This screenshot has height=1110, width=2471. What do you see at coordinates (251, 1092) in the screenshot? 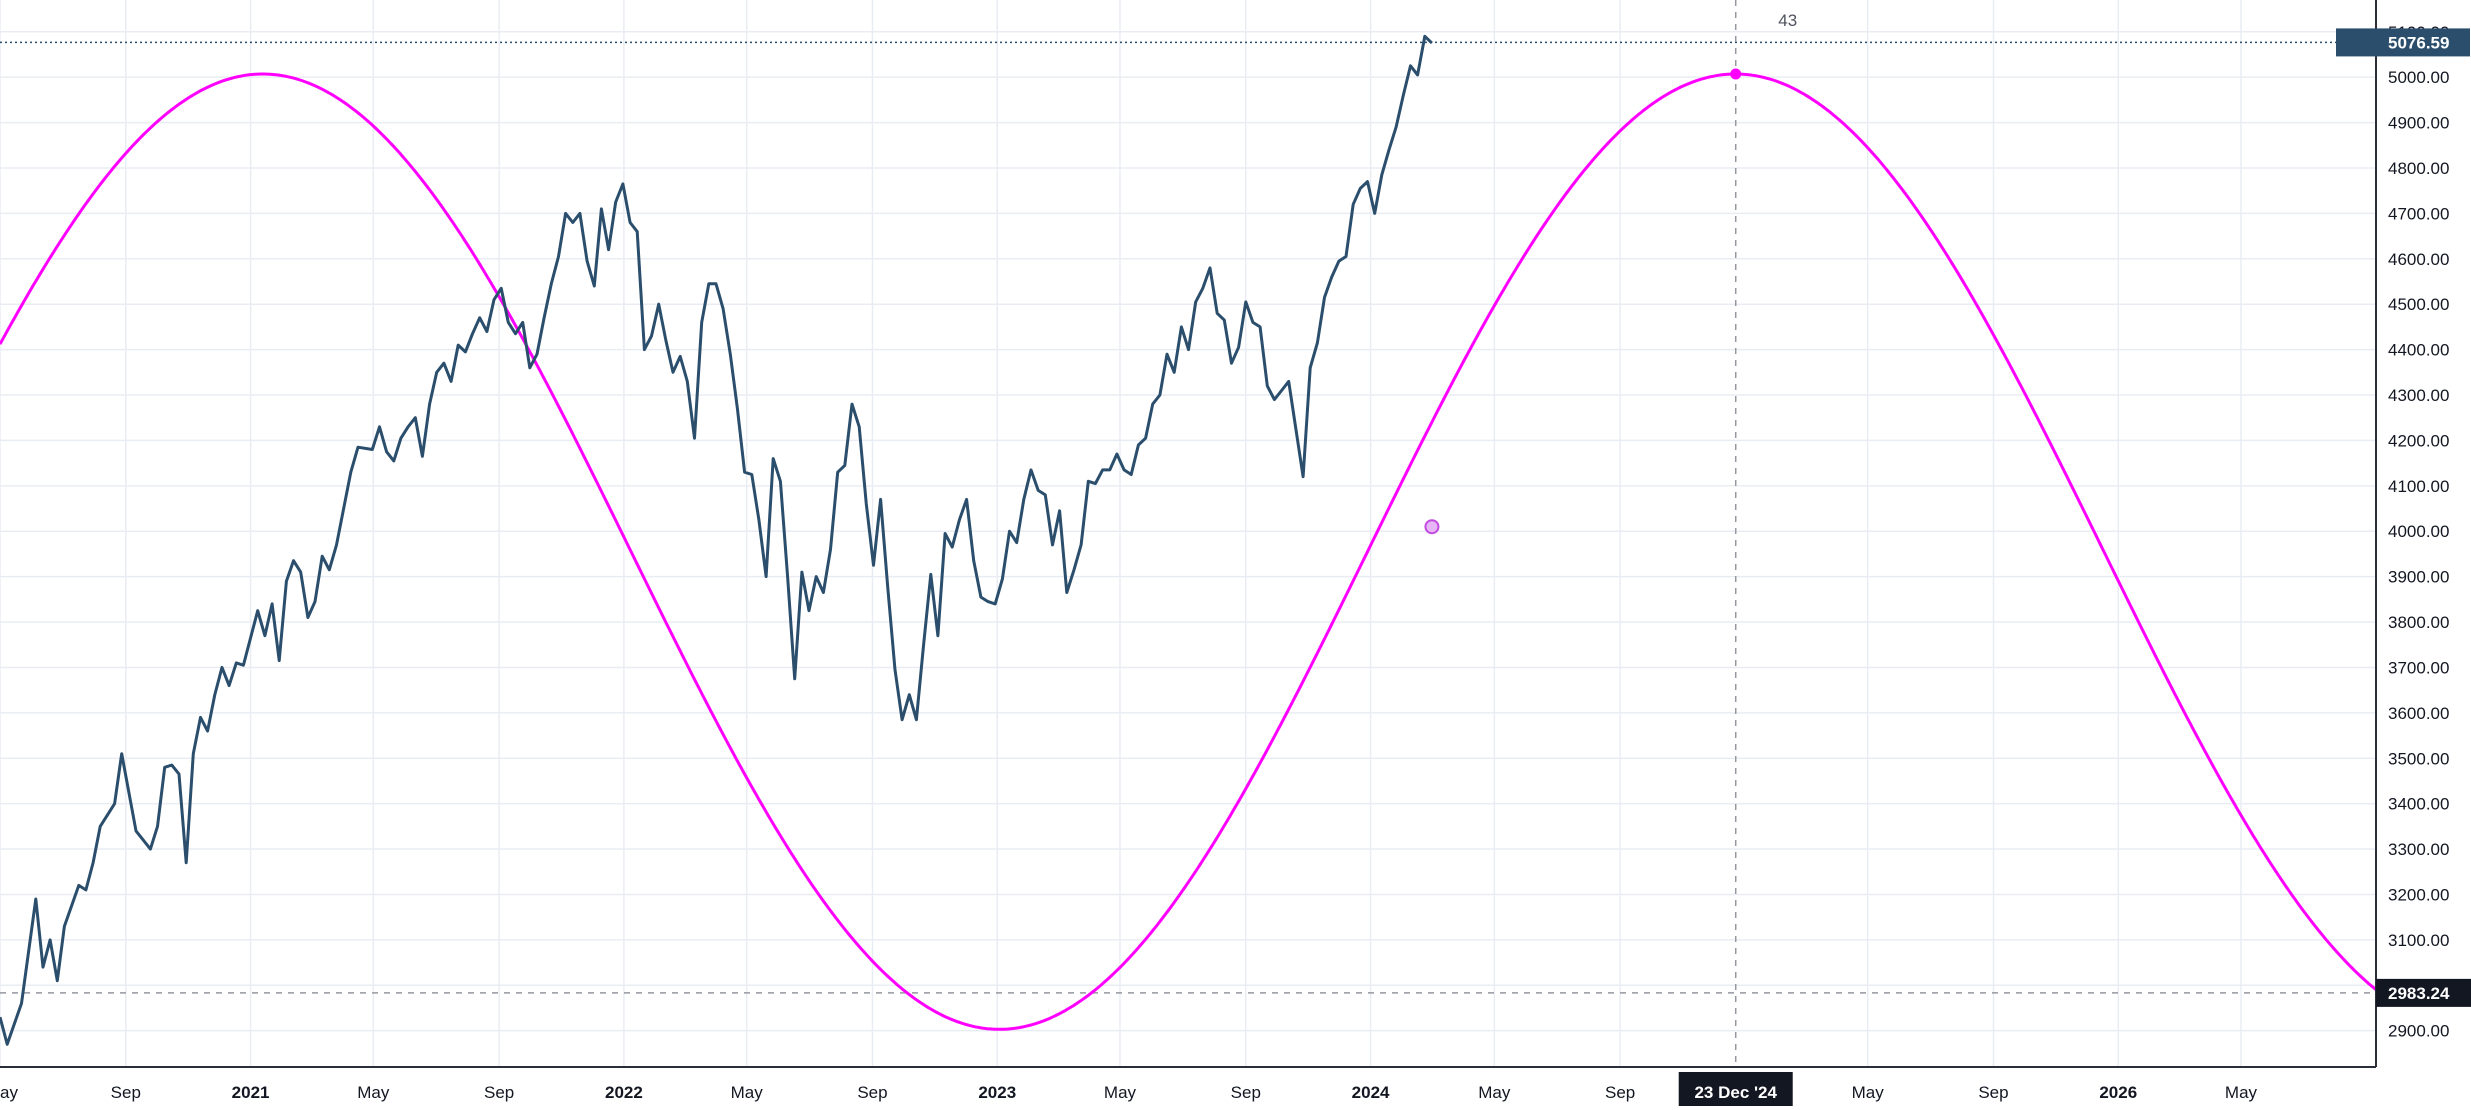
I see `x-tick-label: 2021` at bounding box center [251, 1092].